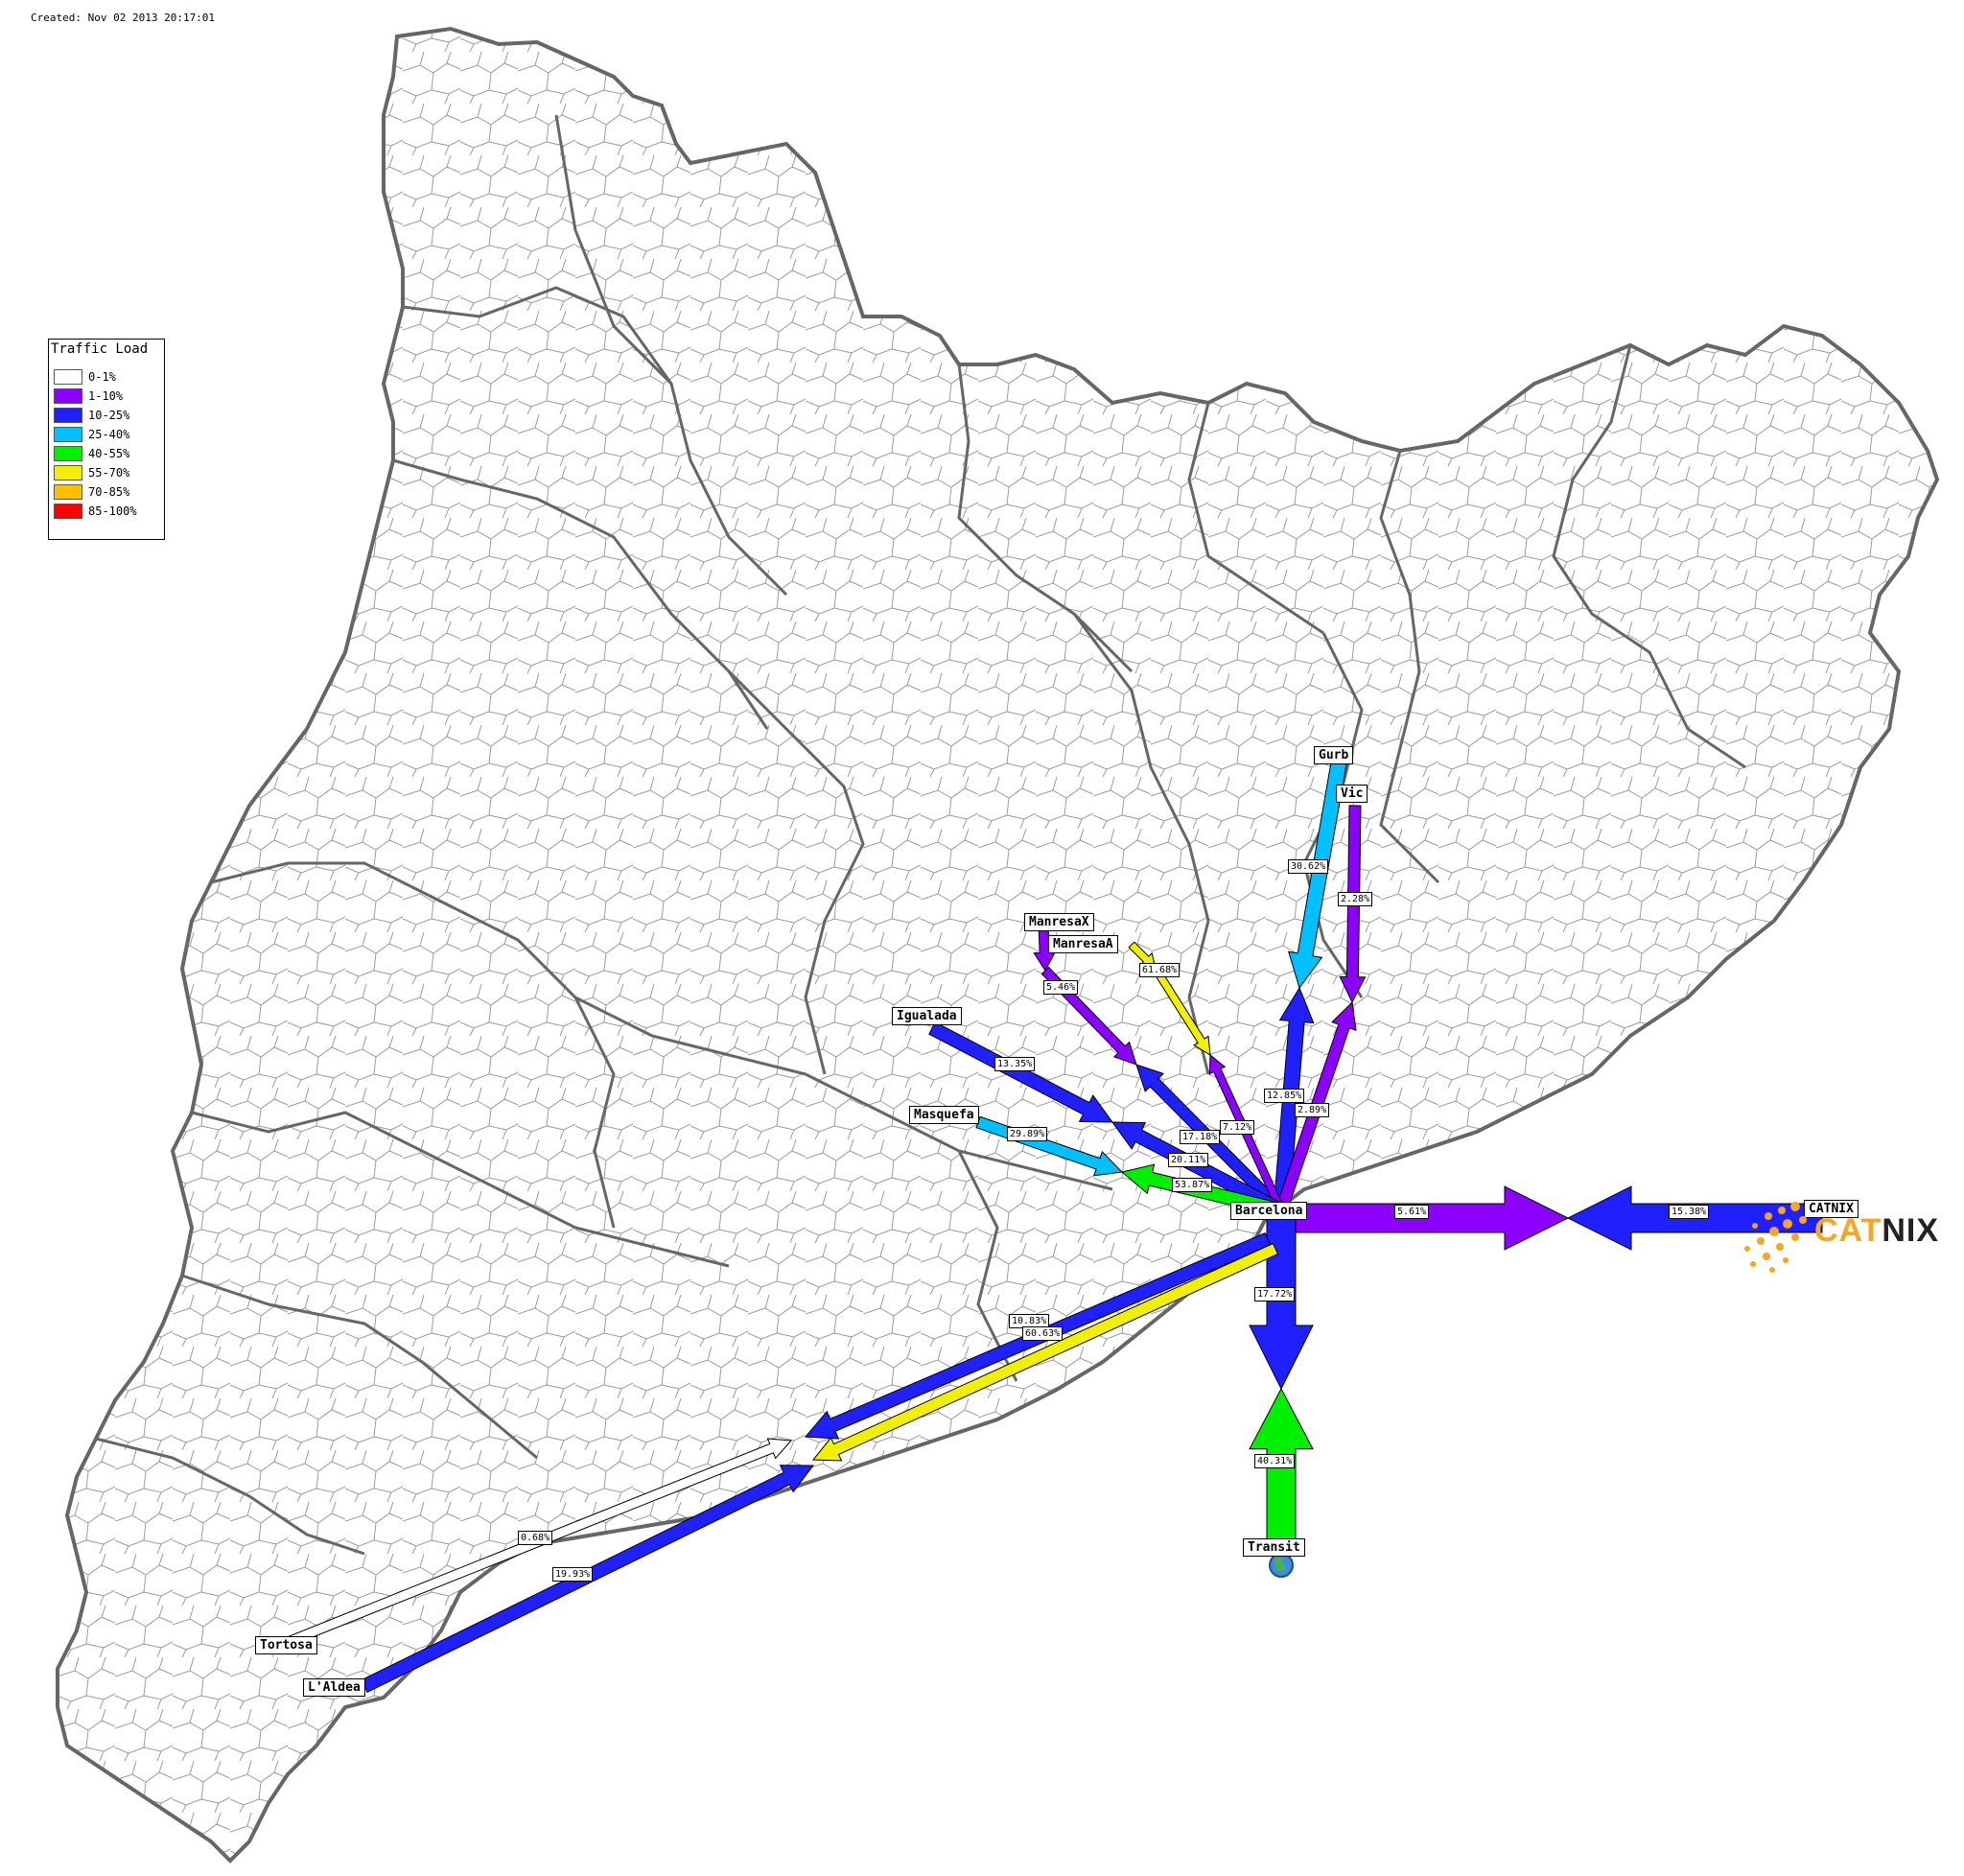 This screenshot has width=1964, height=1876. I want to click on link-label: 61.68%, so click(1160, 970).